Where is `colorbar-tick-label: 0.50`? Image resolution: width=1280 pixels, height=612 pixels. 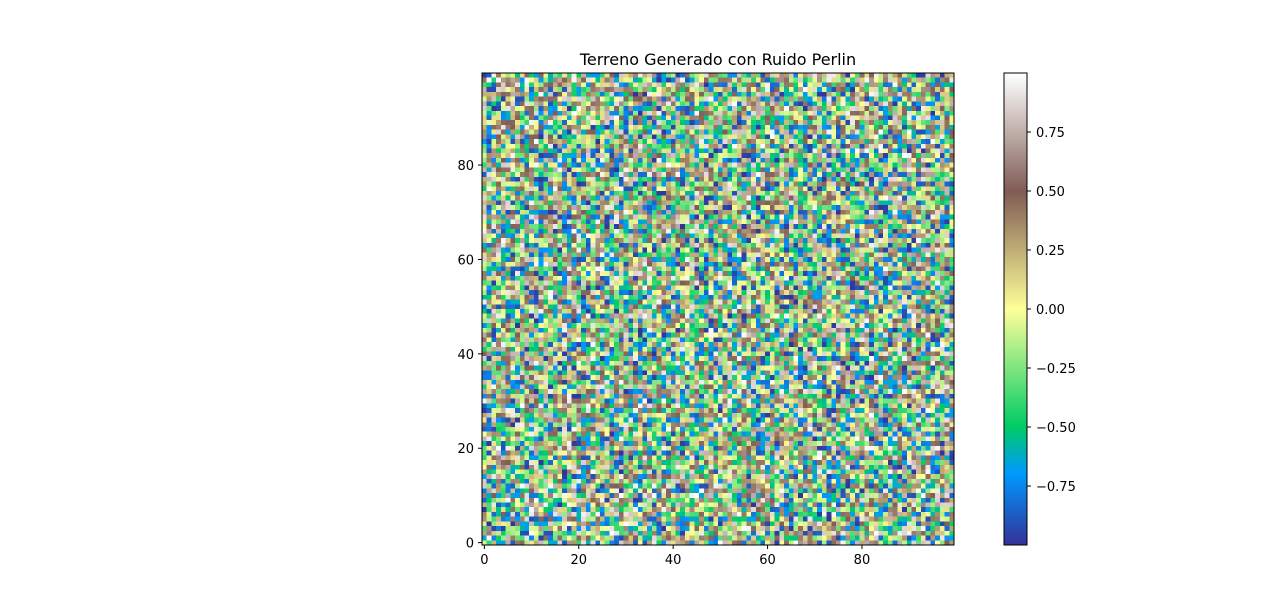 colorbar-tick-label: 0.50 is located at coordinates (1050, 192).